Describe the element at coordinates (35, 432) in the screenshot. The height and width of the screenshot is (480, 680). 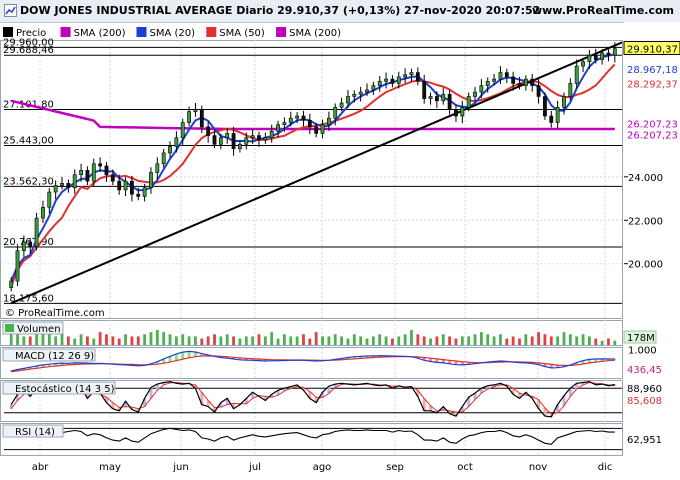
I see `rsi-title: RSI (14)` at that location.